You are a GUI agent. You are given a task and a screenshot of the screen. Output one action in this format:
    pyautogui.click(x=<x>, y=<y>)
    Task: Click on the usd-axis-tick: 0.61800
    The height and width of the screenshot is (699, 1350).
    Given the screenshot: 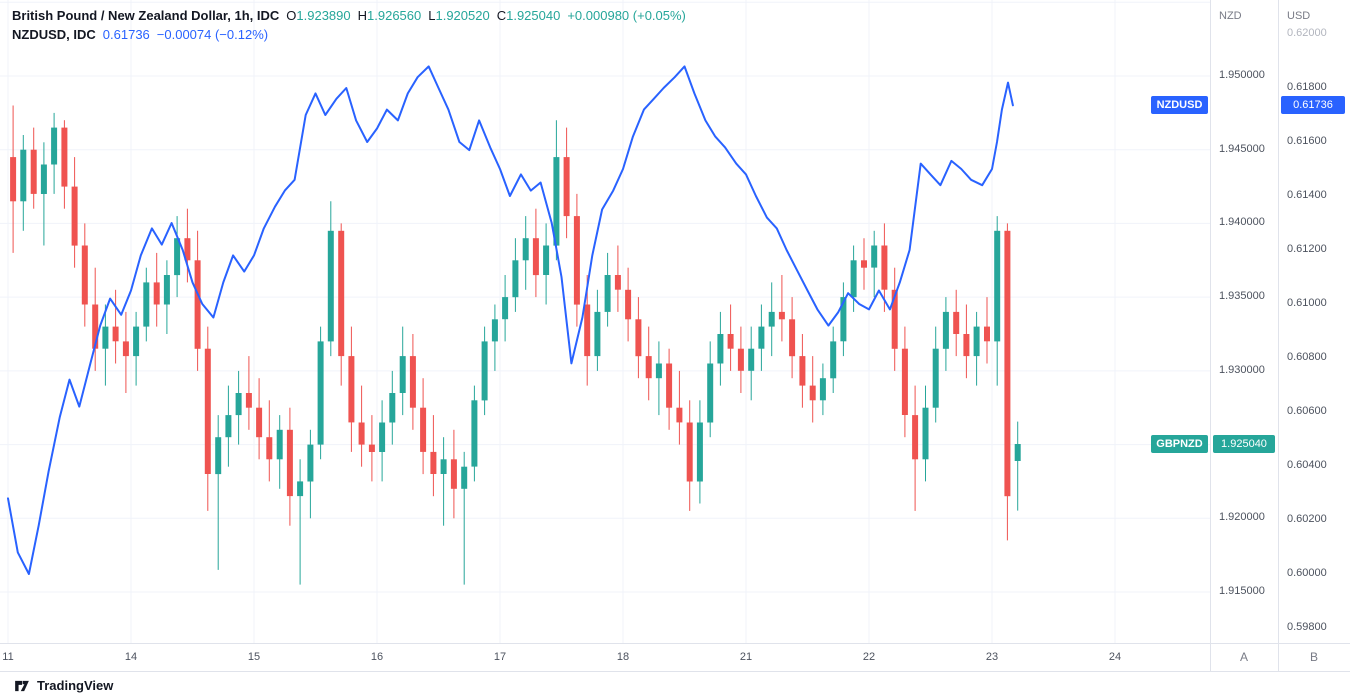 What is the action you would take?
    pyautogui.click(x=1307, y=86)
    